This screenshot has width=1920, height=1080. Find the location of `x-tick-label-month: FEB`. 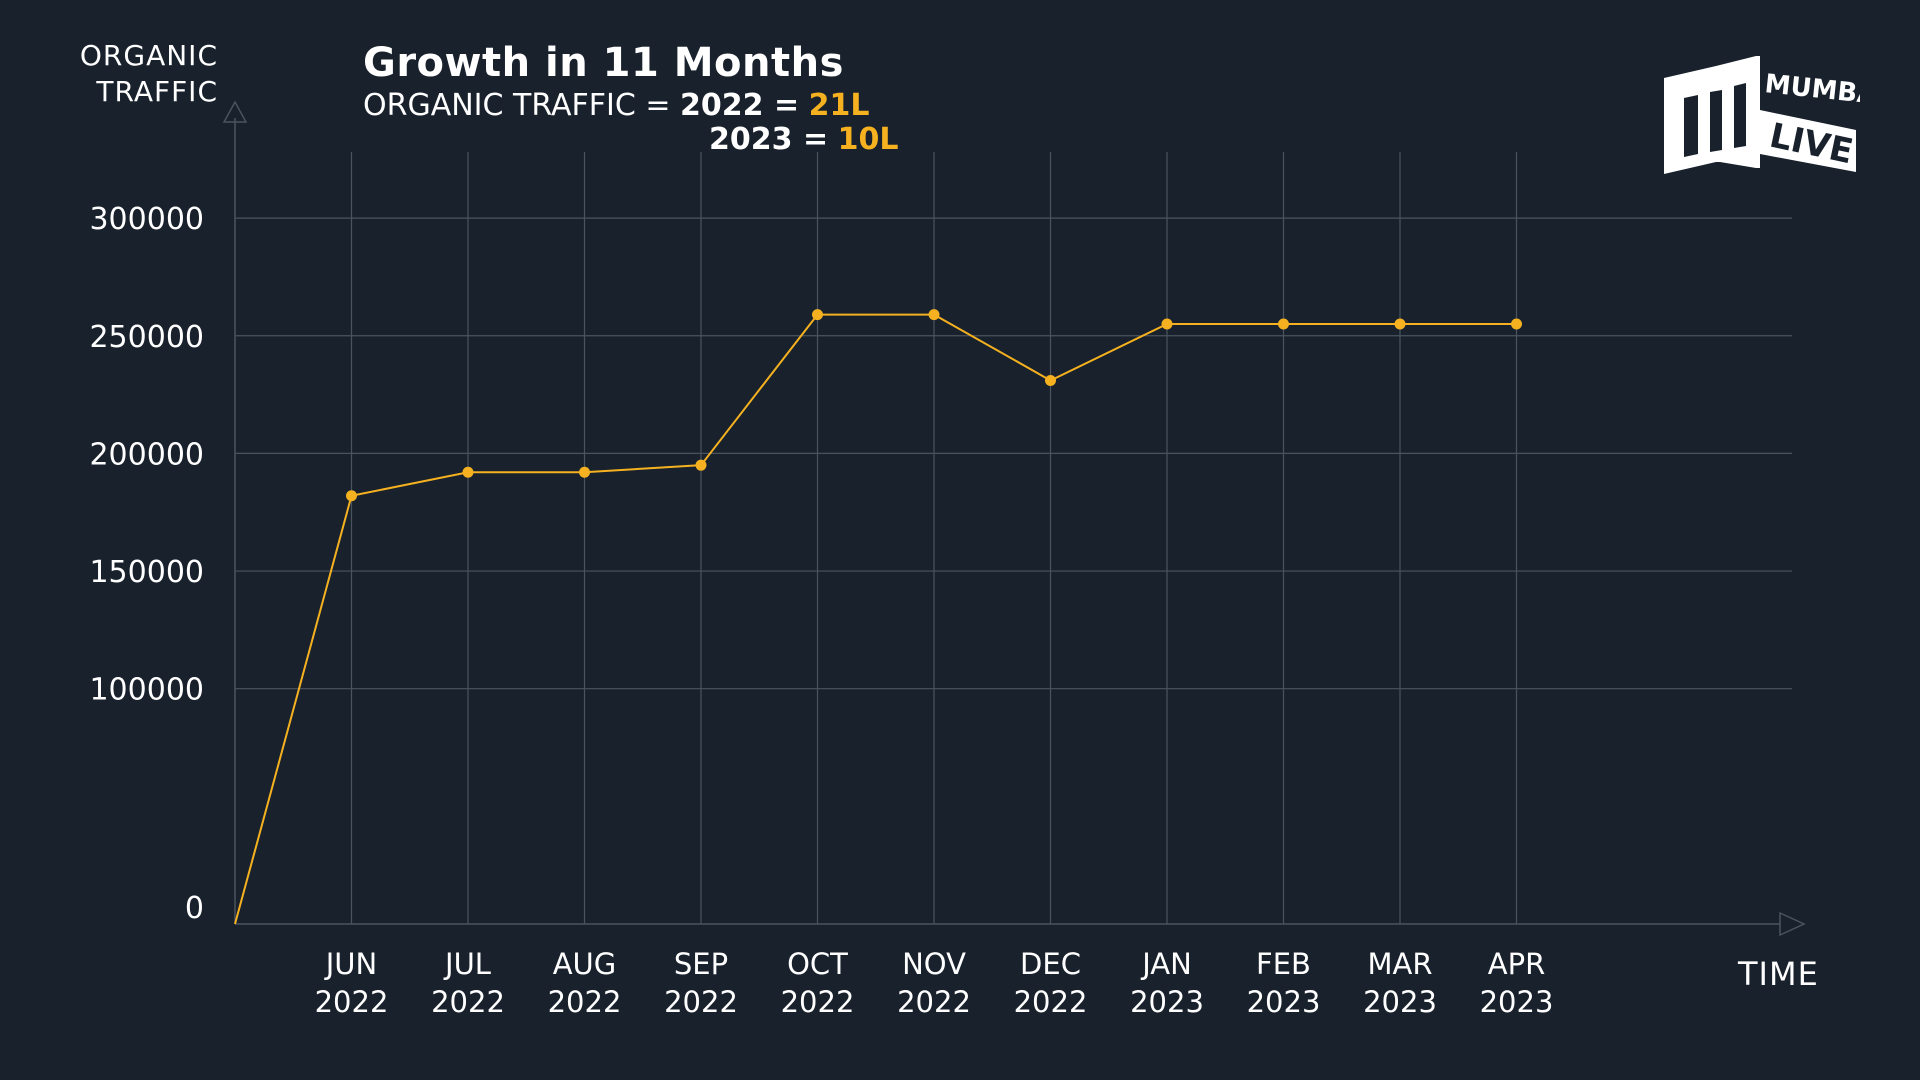

x-tick-label-month: FEB is located at coordinates (1283, 964).